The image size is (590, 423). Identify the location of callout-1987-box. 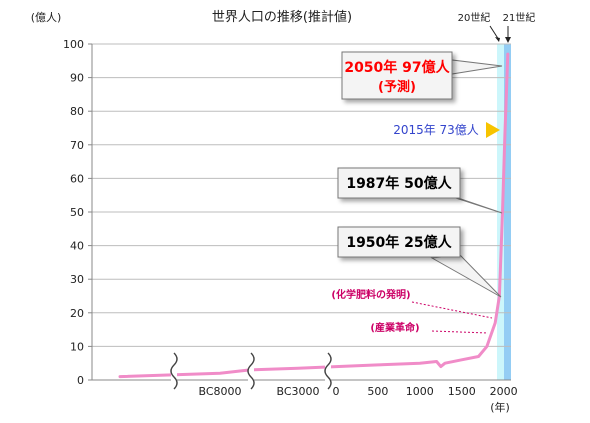
(399, 183).